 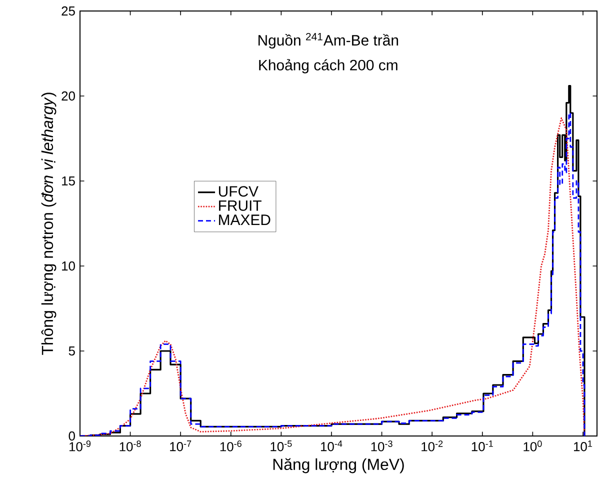 I want to click on legend-label: FRUIT, so click(x=240, y=205).